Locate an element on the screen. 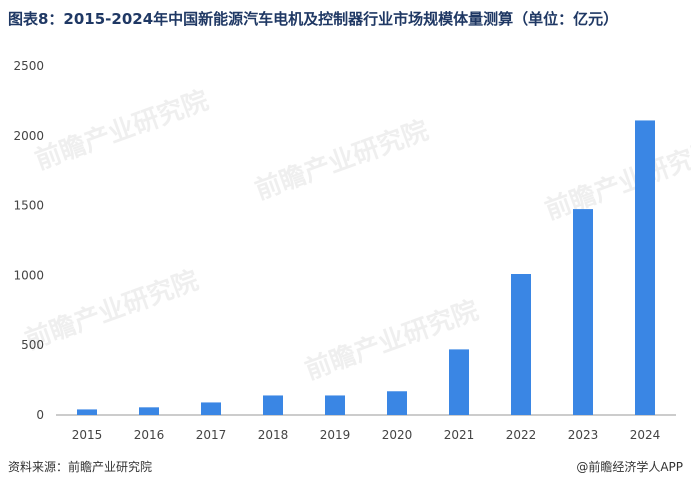 Image resolution: width=691 pixels, height=486 pixels. x-tick-label: 2020 is located at coordinates (397, 435).